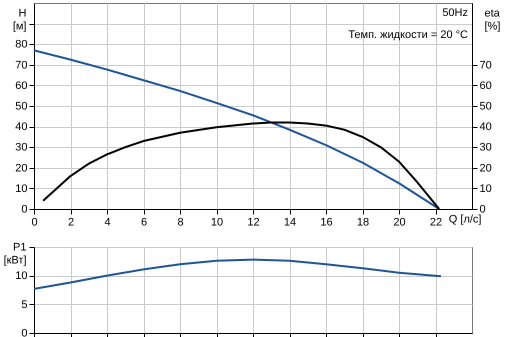 This screenshot has height=337, width=506. What do you see at coordinates (486, 127) in the screenshot?
I see `y2-tick-label: 40` at bounding box center [486, 127].